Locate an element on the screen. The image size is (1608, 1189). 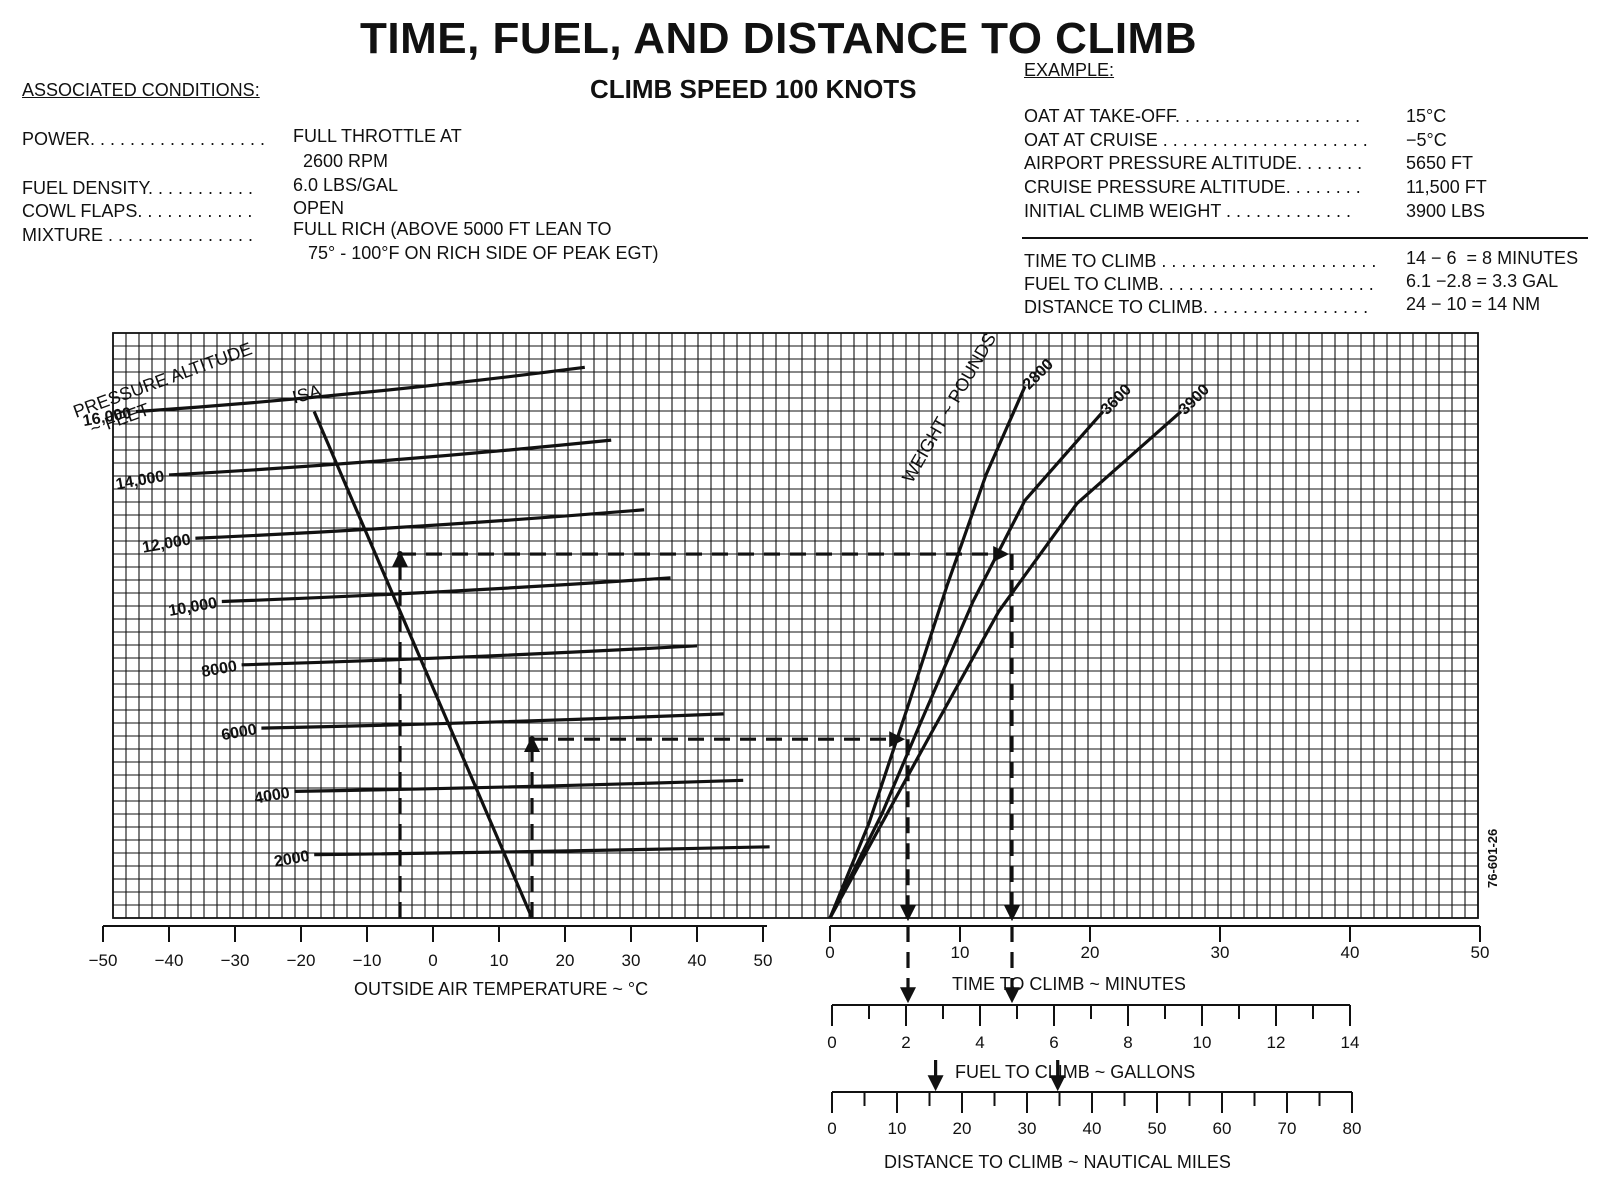
altitude-line-label-text: 8000 is located at coordinates (219, 669).